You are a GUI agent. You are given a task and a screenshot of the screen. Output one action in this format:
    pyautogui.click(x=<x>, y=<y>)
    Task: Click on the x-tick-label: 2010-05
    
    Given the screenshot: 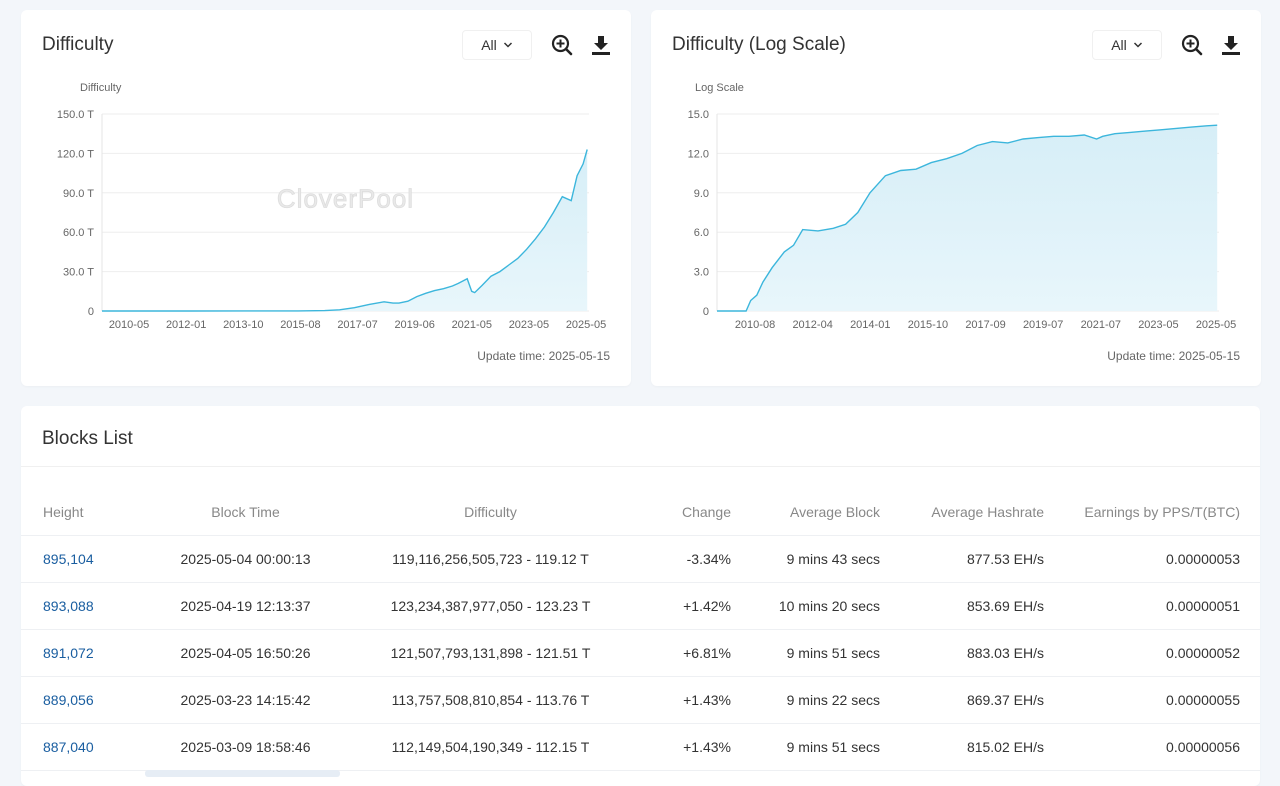 What is the action you would take?
    pyautogui.click(x=129, y=325)
    